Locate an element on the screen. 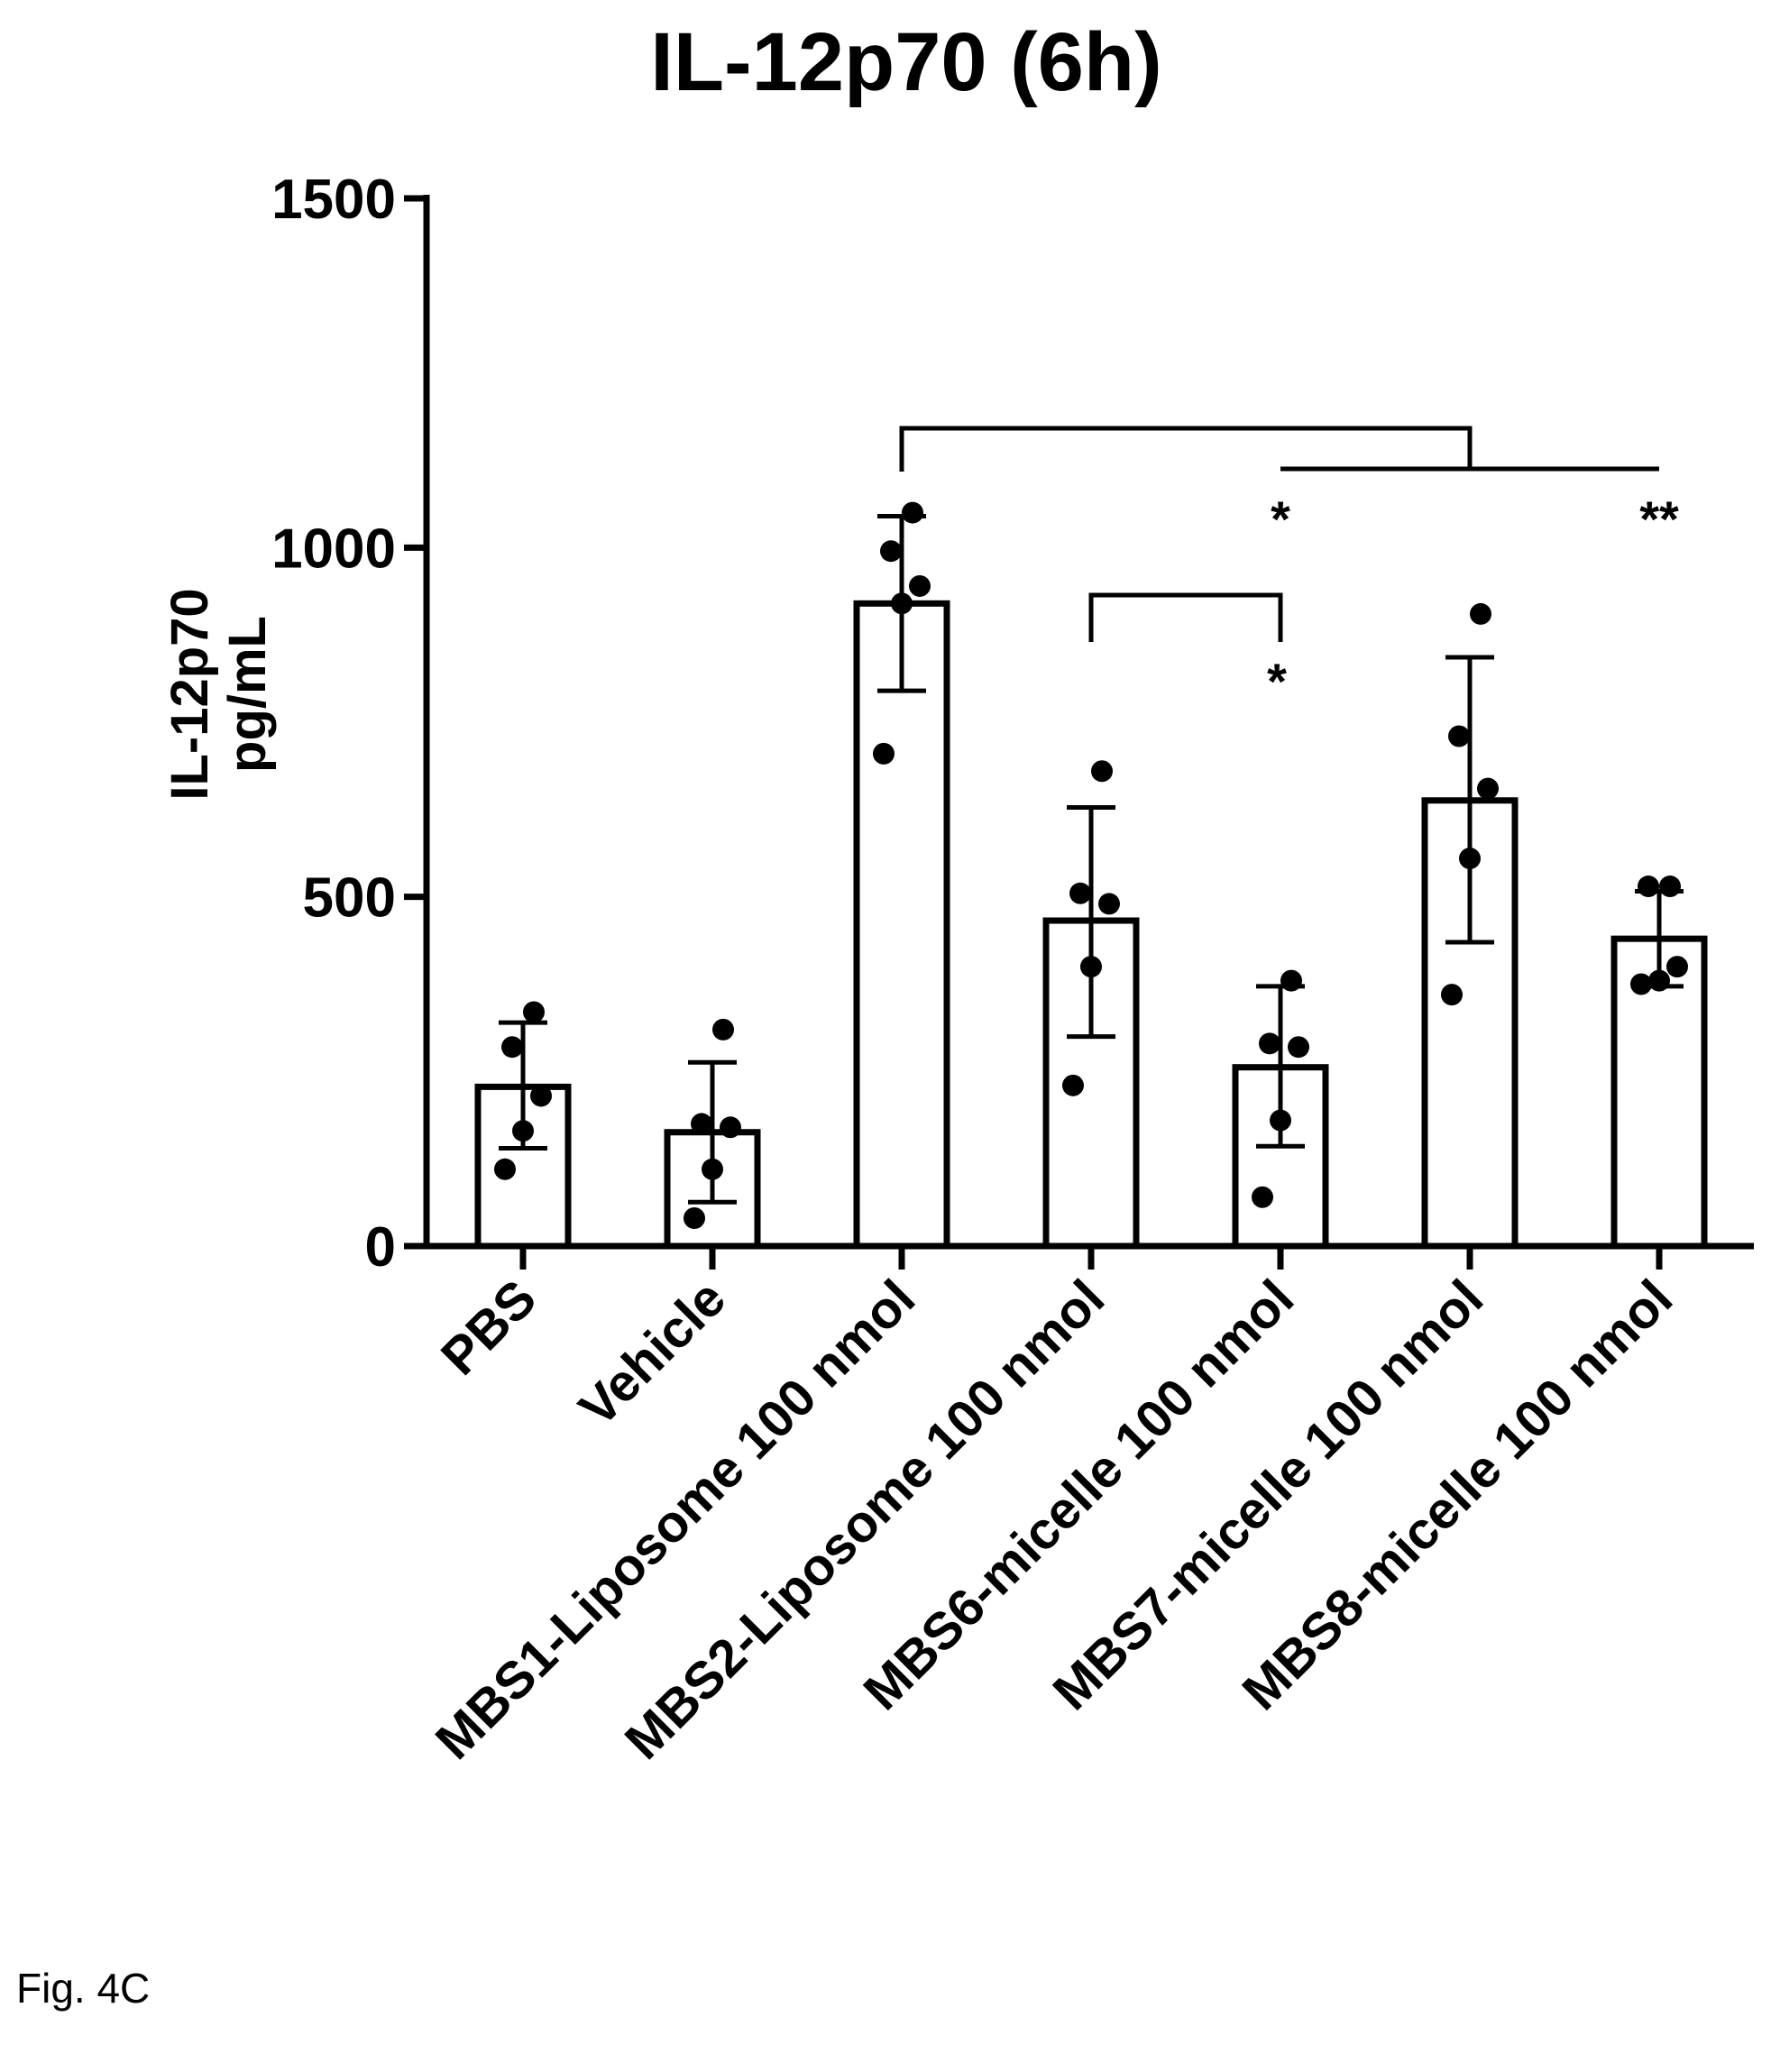 Image resolution: width=1771 pixels, height=2072 pixels. bar is located at coordinates (901, 925).